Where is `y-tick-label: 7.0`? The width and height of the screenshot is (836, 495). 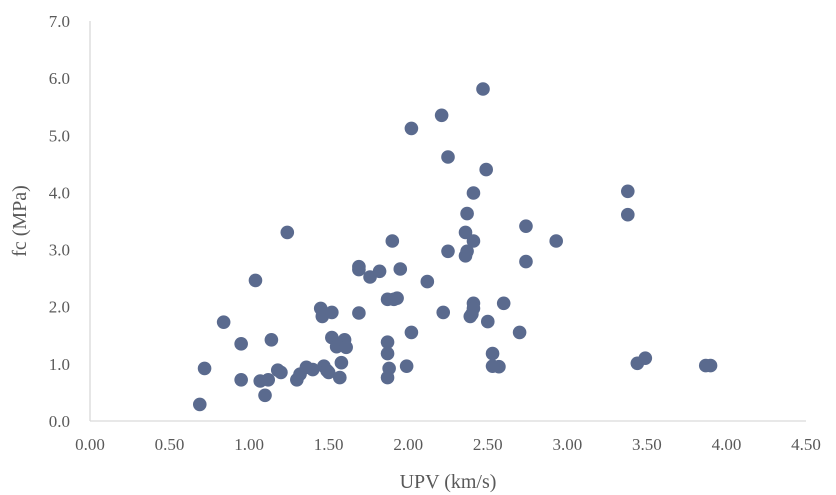 y-tick-label: 7.0 is located at coordinates (59, 21).